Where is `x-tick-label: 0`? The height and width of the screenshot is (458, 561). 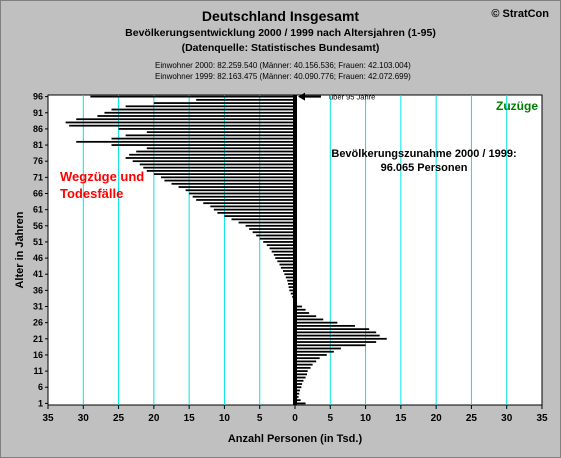
x-tick-label: 0 is located at coordinates (295, 418).